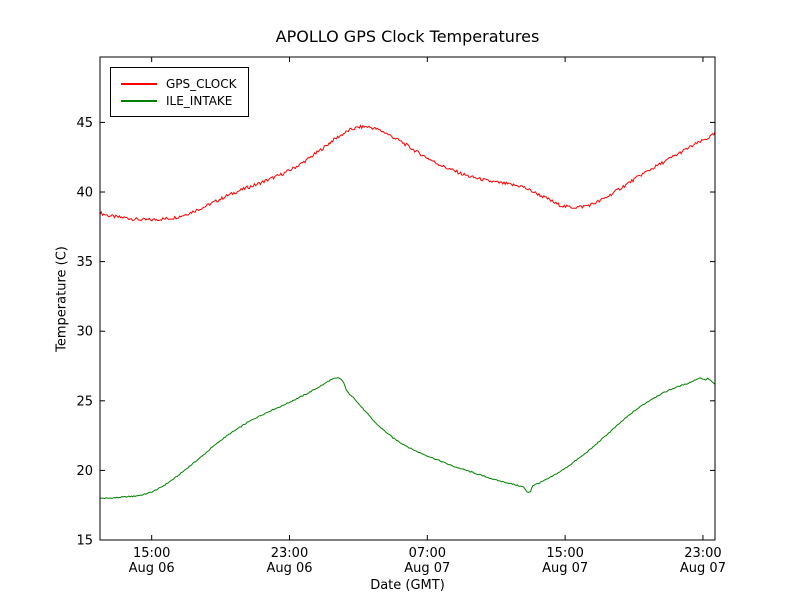  What do you see at coordinates (84, 262) in the screenshot?
I see `y-tick-label: 35` at bounding box center [84, 262].